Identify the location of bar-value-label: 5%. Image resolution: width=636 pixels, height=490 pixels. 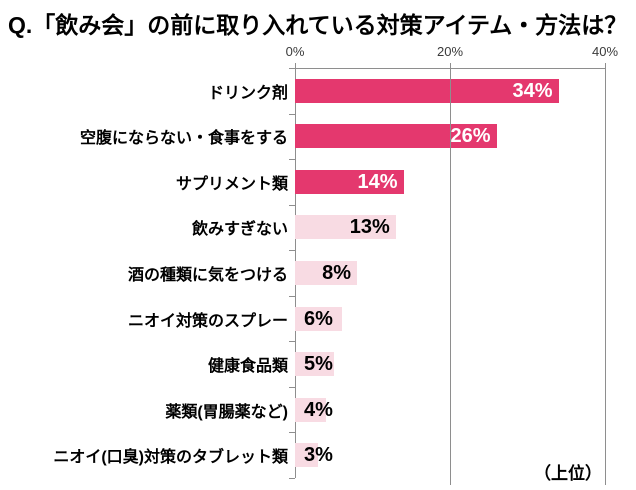
(318, 364).